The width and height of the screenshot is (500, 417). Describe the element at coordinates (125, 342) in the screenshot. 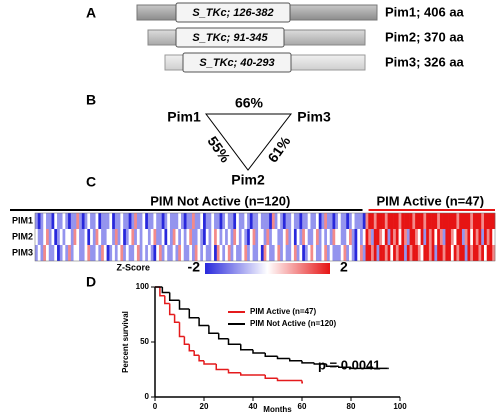

I see `y-axis-label: Percent survival` at that location.